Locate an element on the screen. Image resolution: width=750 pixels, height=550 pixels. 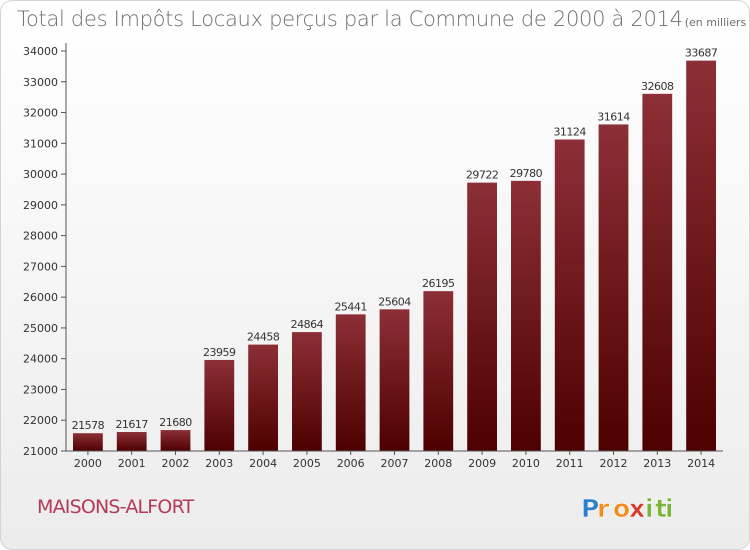
x-tick-label: 2006 is located at coordinates (351, 463).